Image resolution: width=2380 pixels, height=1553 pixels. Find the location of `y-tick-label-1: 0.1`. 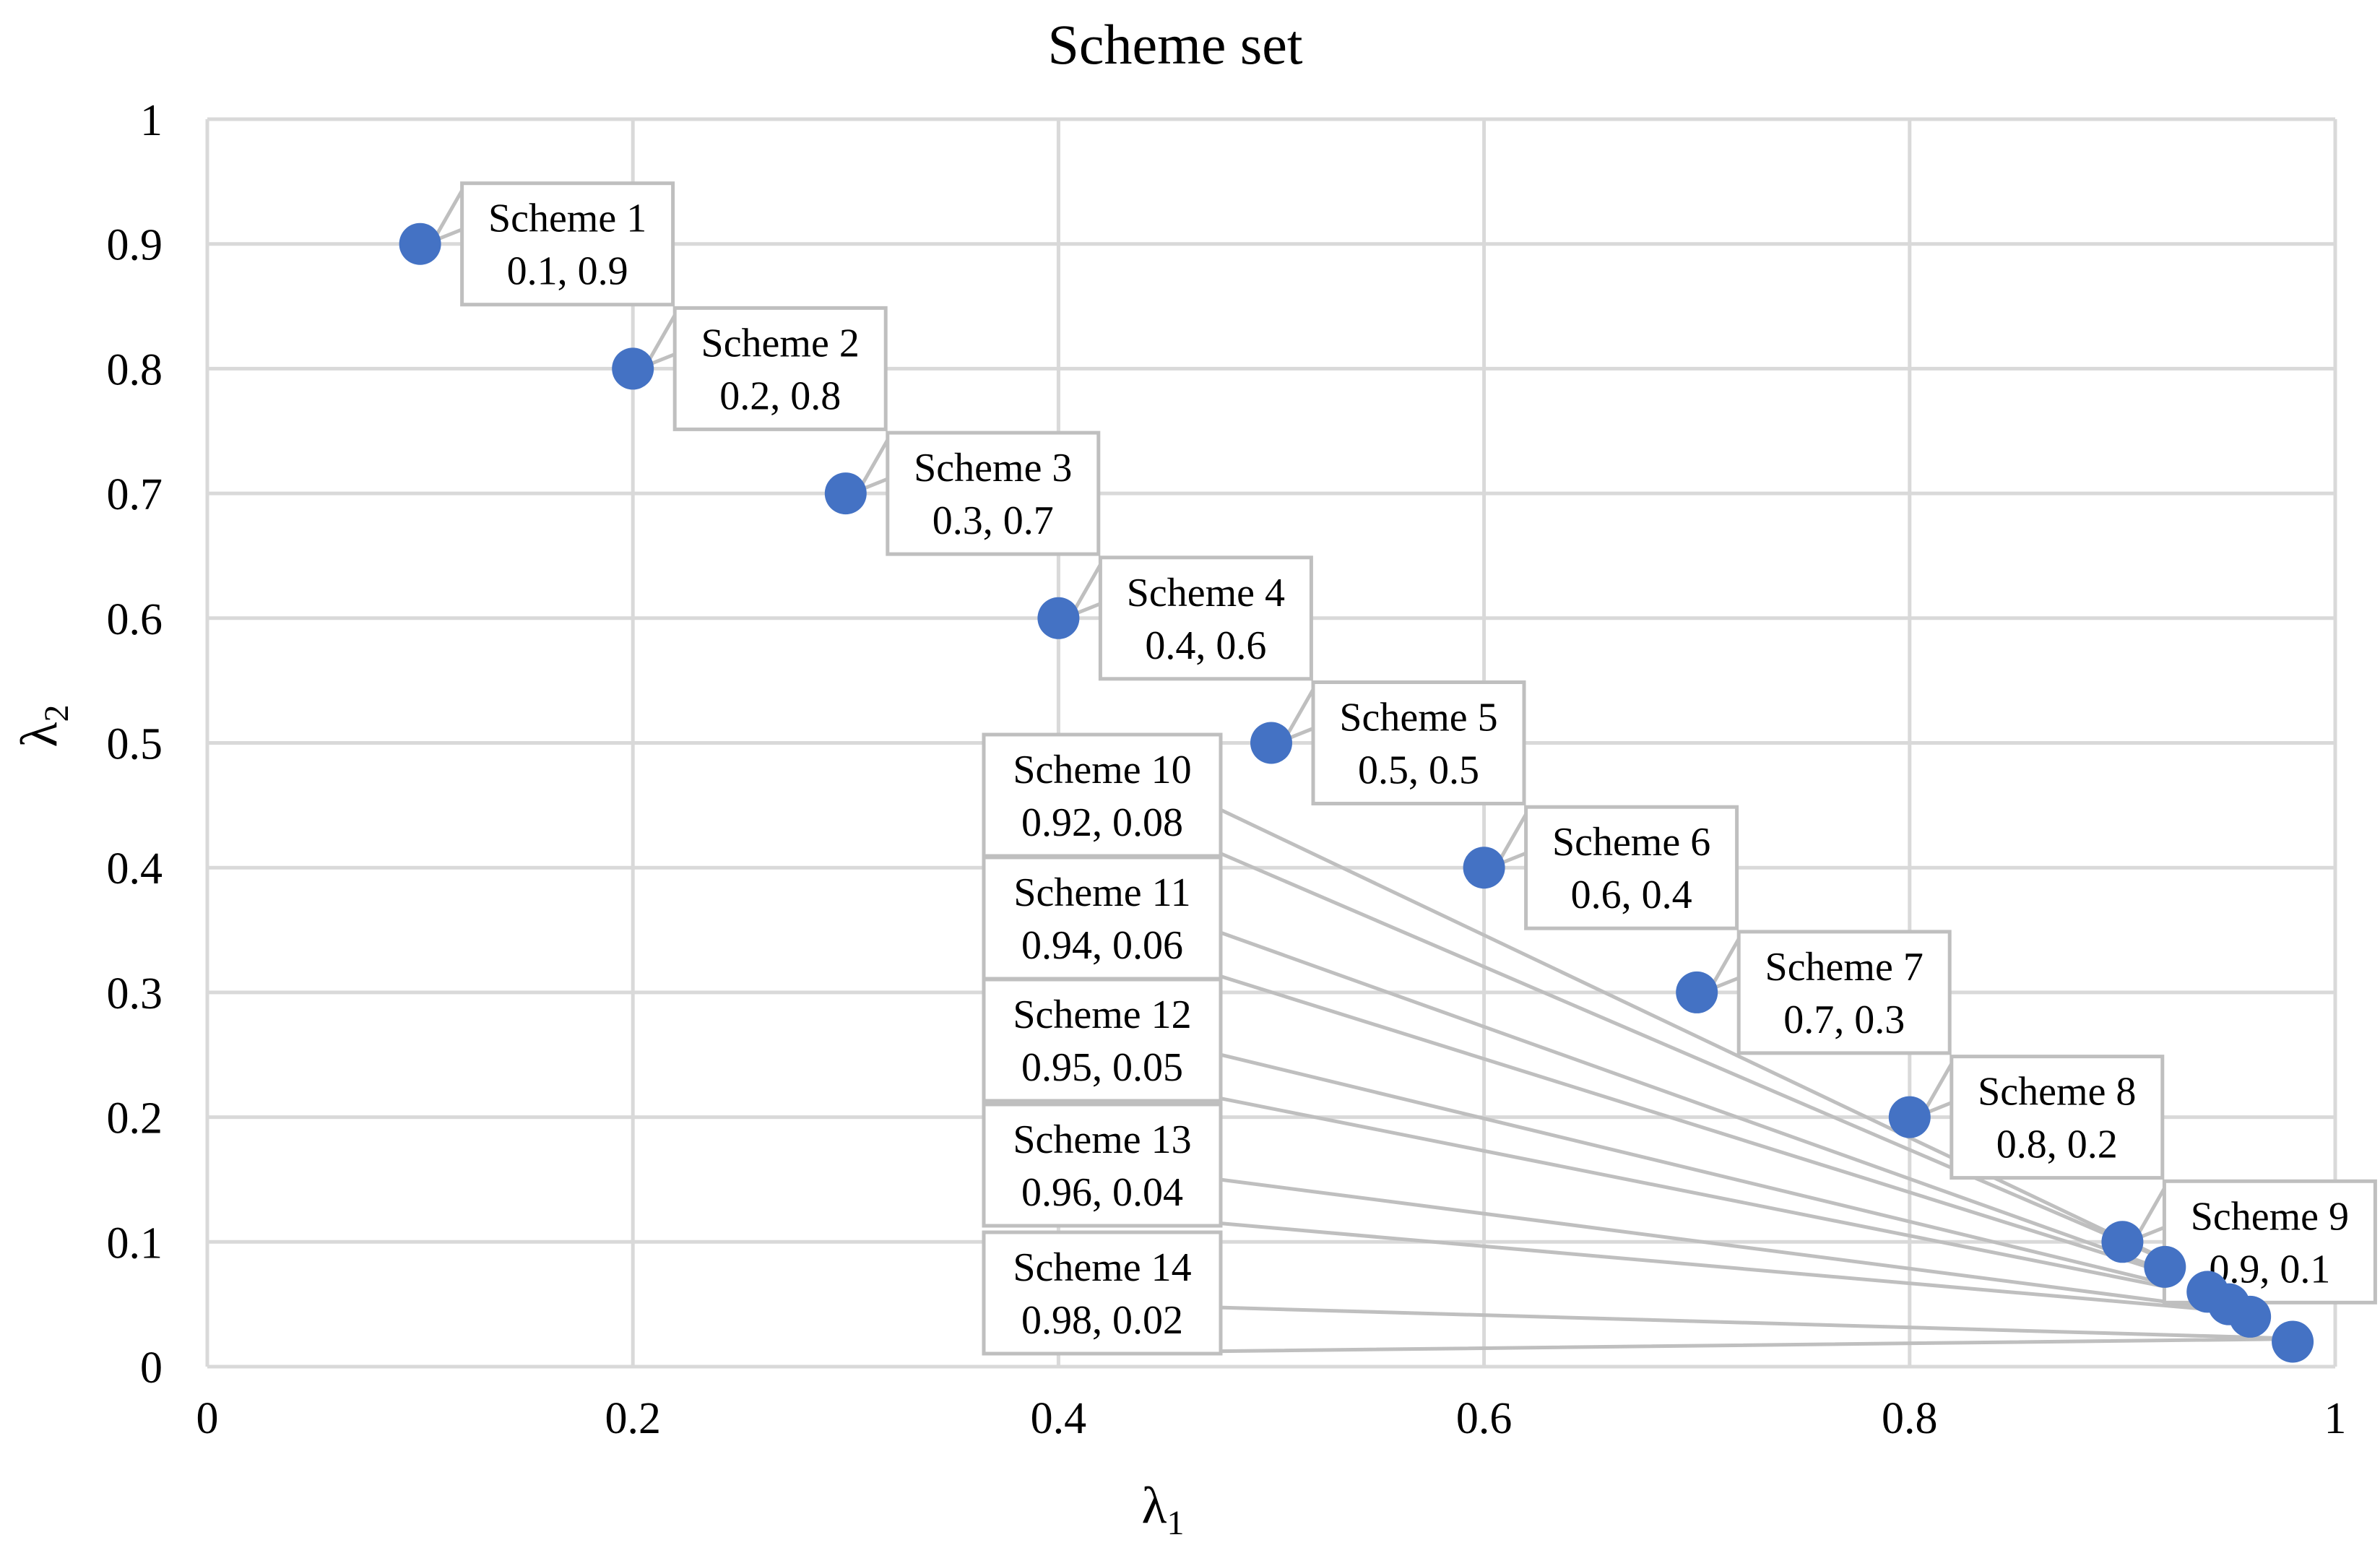

y-tick-label-1: 0.1 is located at coordinates (135, 1243).